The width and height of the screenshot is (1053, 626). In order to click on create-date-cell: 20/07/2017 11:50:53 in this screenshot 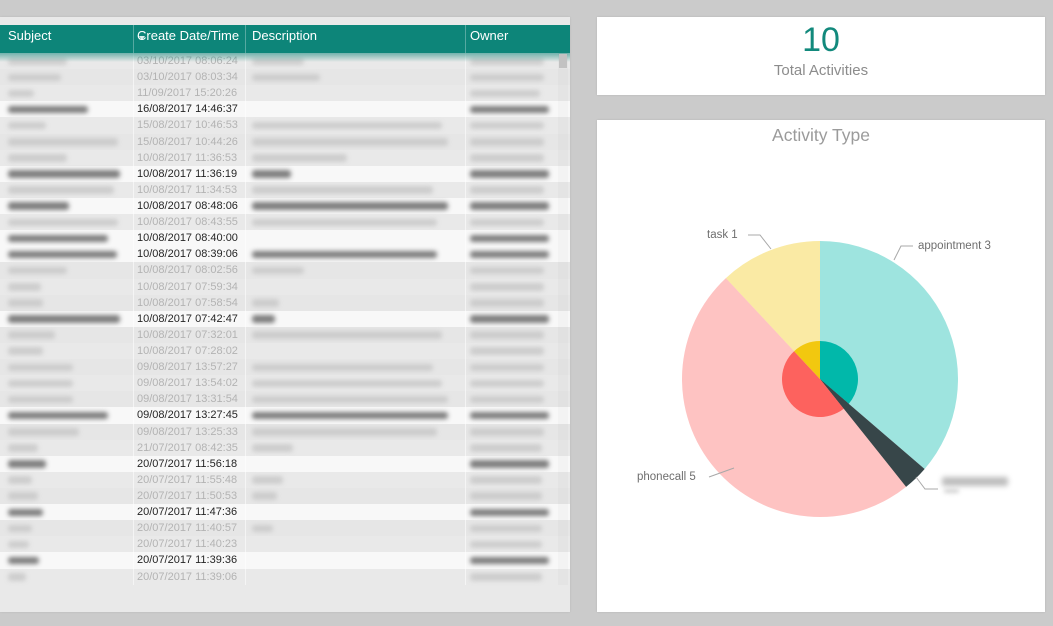, I will do `click(187, 495)`.